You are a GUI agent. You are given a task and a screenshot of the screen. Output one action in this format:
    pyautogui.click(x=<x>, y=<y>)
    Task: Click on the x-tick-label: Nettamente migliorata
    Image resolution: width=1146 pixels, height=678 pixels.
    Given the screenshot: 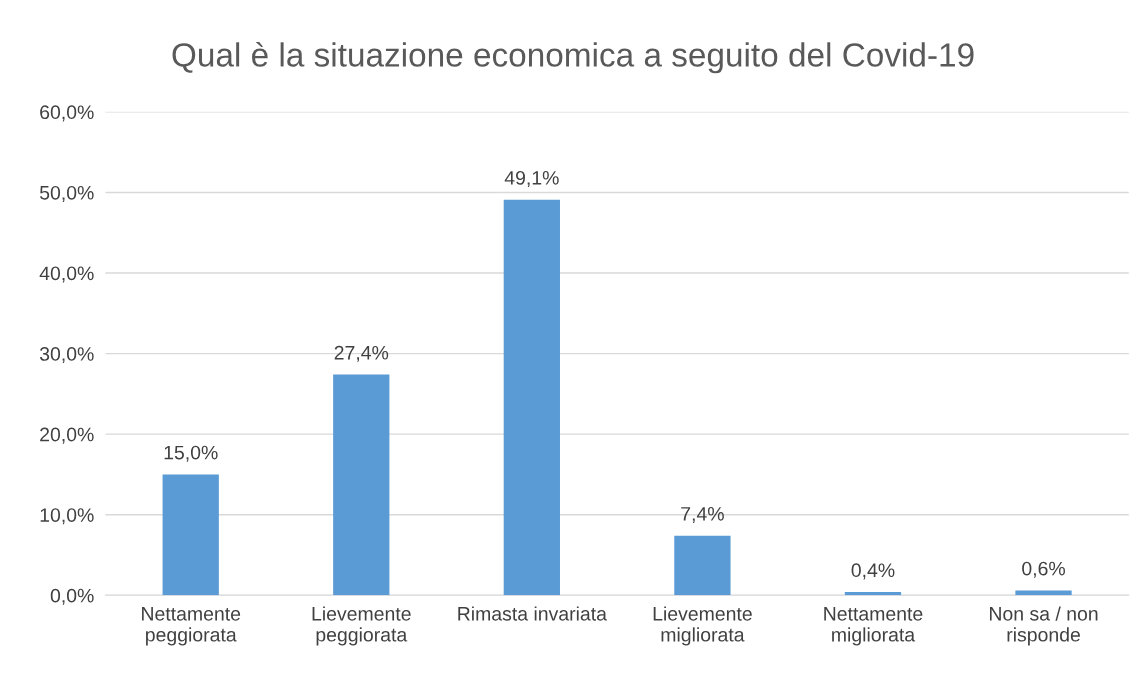 What is the action you would take?
    pyautogui.click(x=873, y=626)
    